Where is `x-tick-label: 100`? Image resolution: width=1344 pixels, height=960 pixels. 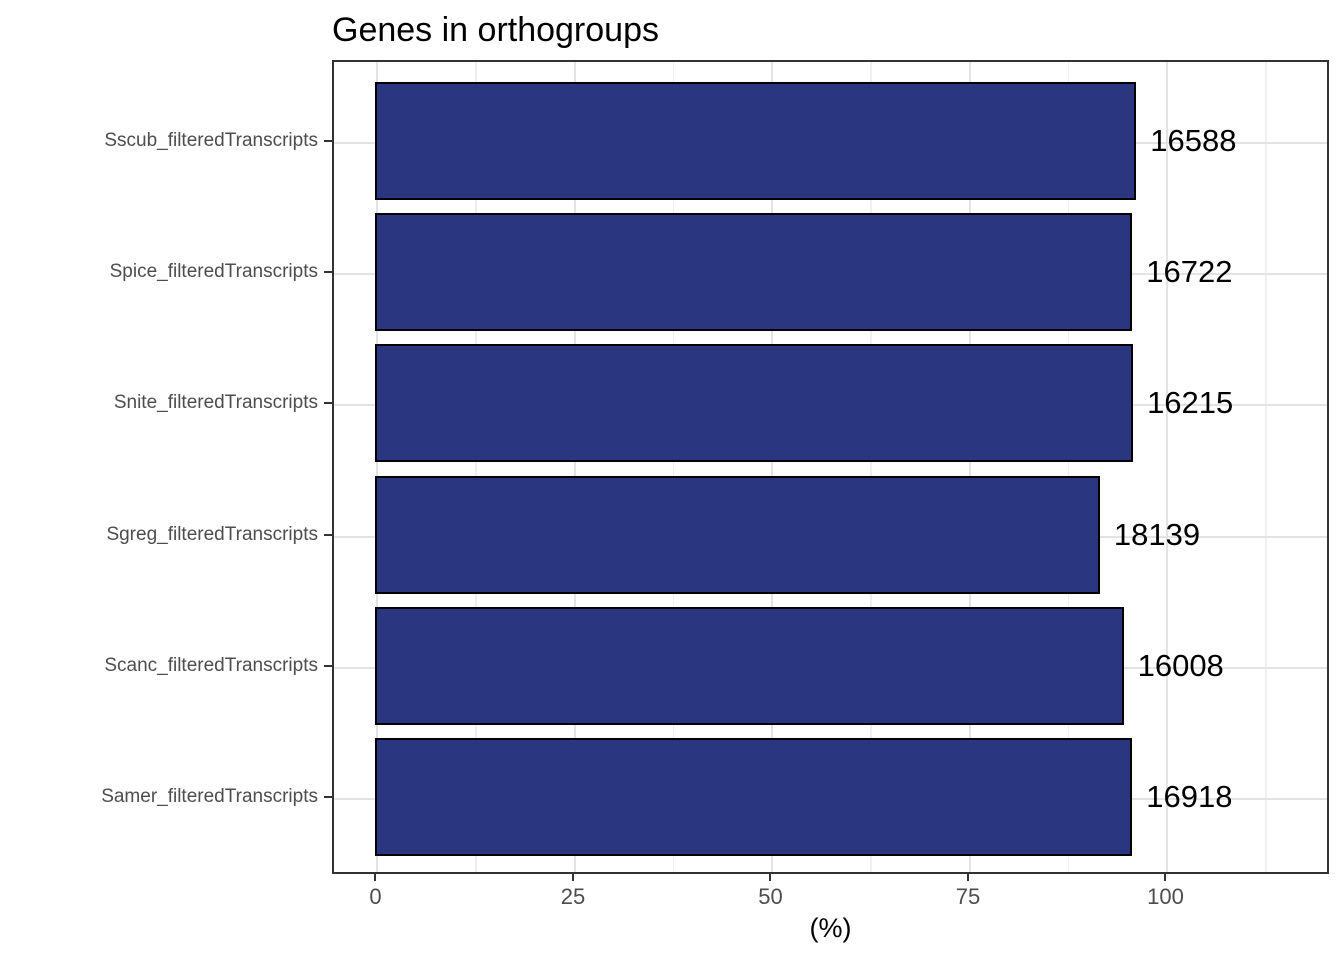 x-tick-label: 100 is located at coordinates (1165, 896).